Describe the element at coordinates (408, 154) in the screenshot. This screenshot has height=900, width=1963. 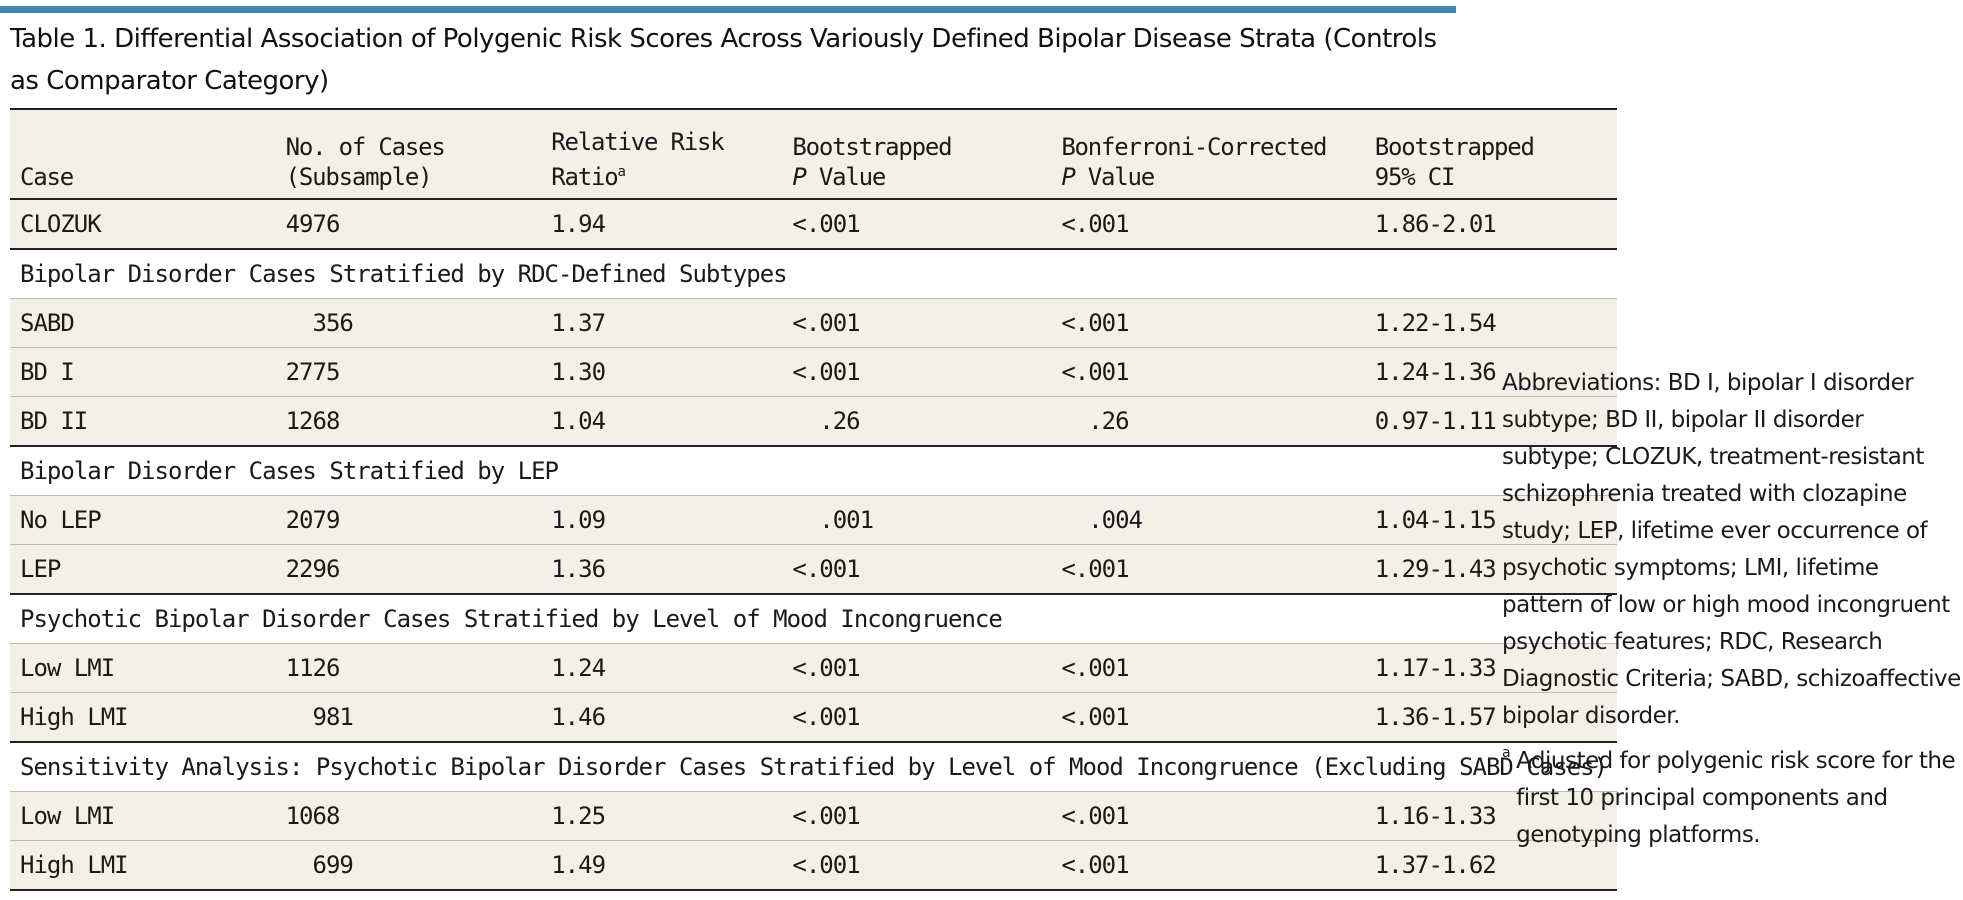
I see `header-no-of-cases: No. of Cases (Subsample)` at that location.